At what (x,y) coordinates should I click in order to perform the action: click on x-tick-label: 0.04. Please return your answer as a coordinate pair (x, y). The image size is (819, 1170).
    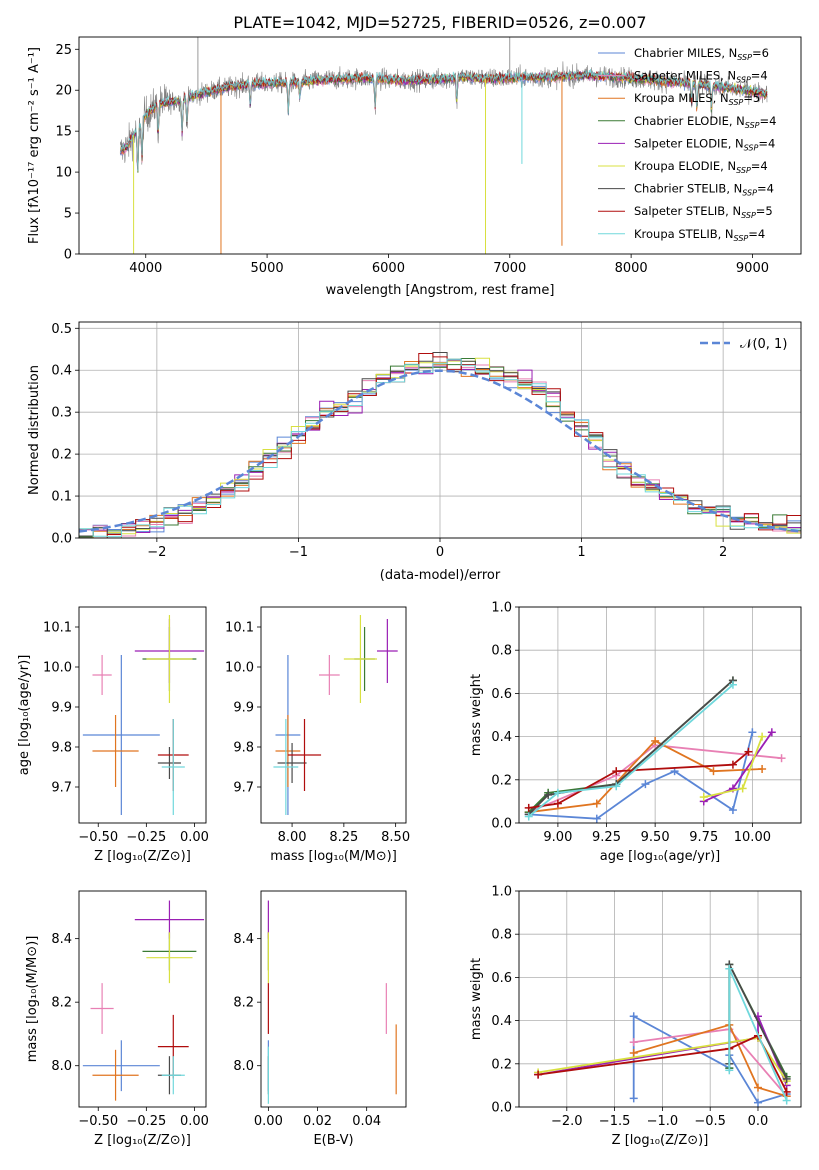
    Looking at the image, I should click on (366, 1121).